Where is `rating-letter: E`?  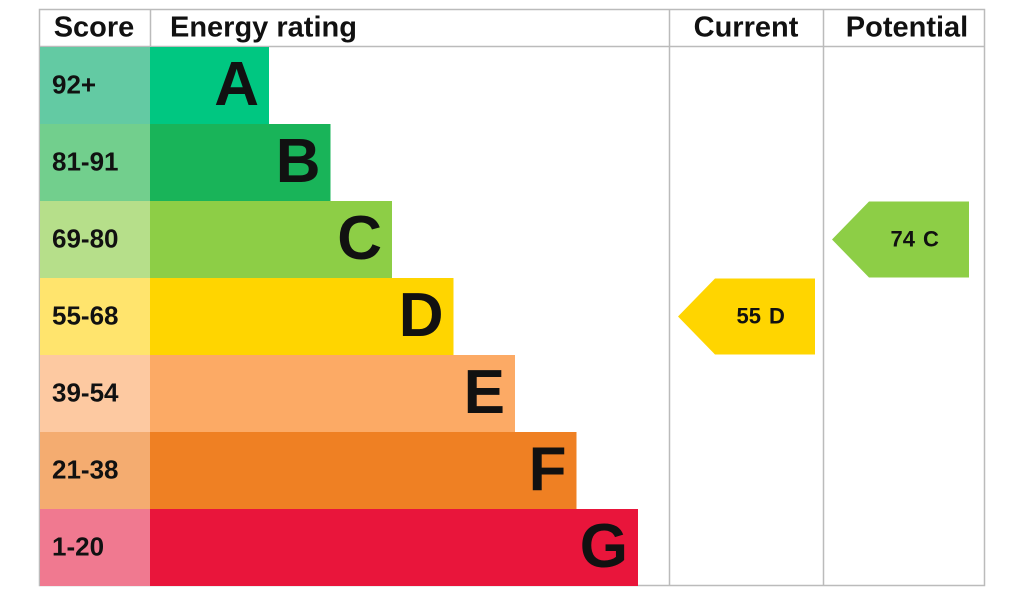 rating-letter: E is located at coordinates (484, 392).